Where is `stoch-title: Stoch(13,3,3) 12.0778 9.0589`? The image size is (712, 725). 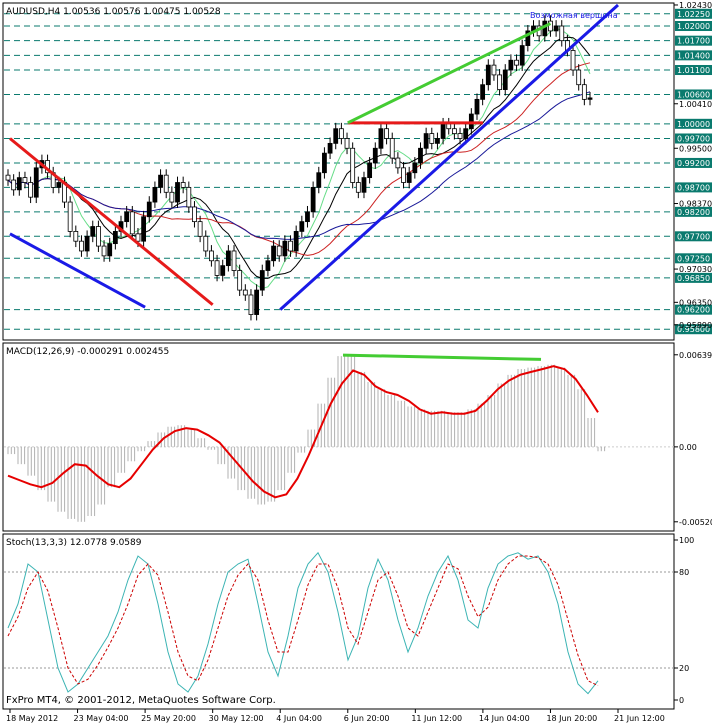
stoch-title: Stoch(13,3,3) 12.0778 9.0589 is located at coordinates (74, 543).